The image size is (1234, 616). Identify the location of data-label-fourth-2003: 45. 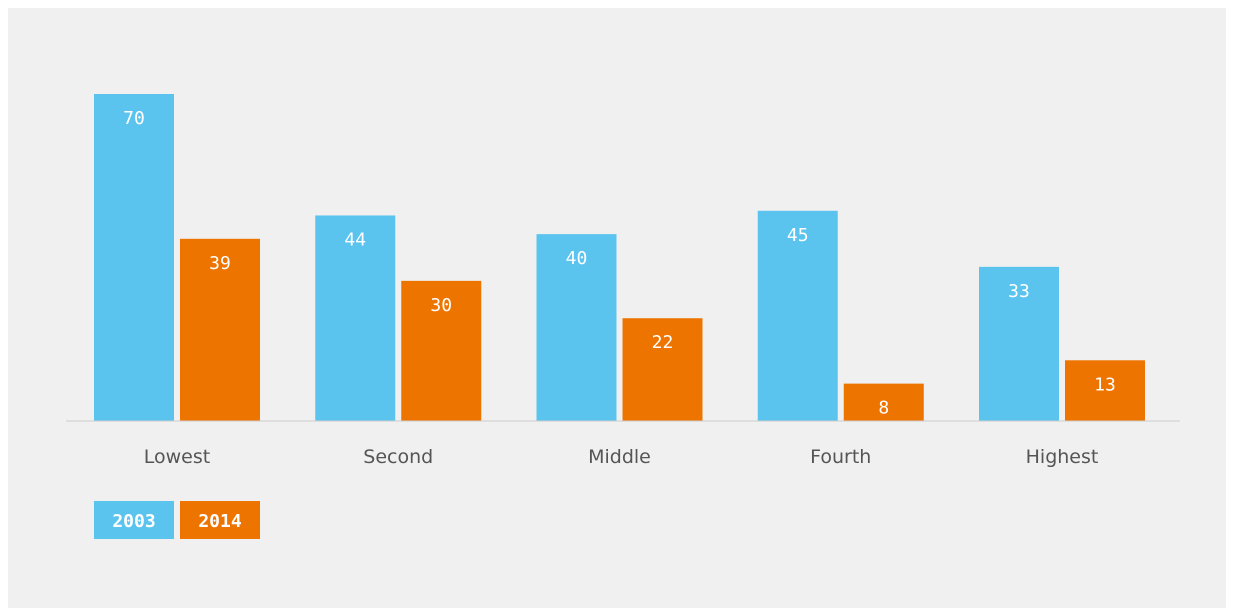
(798, 235).